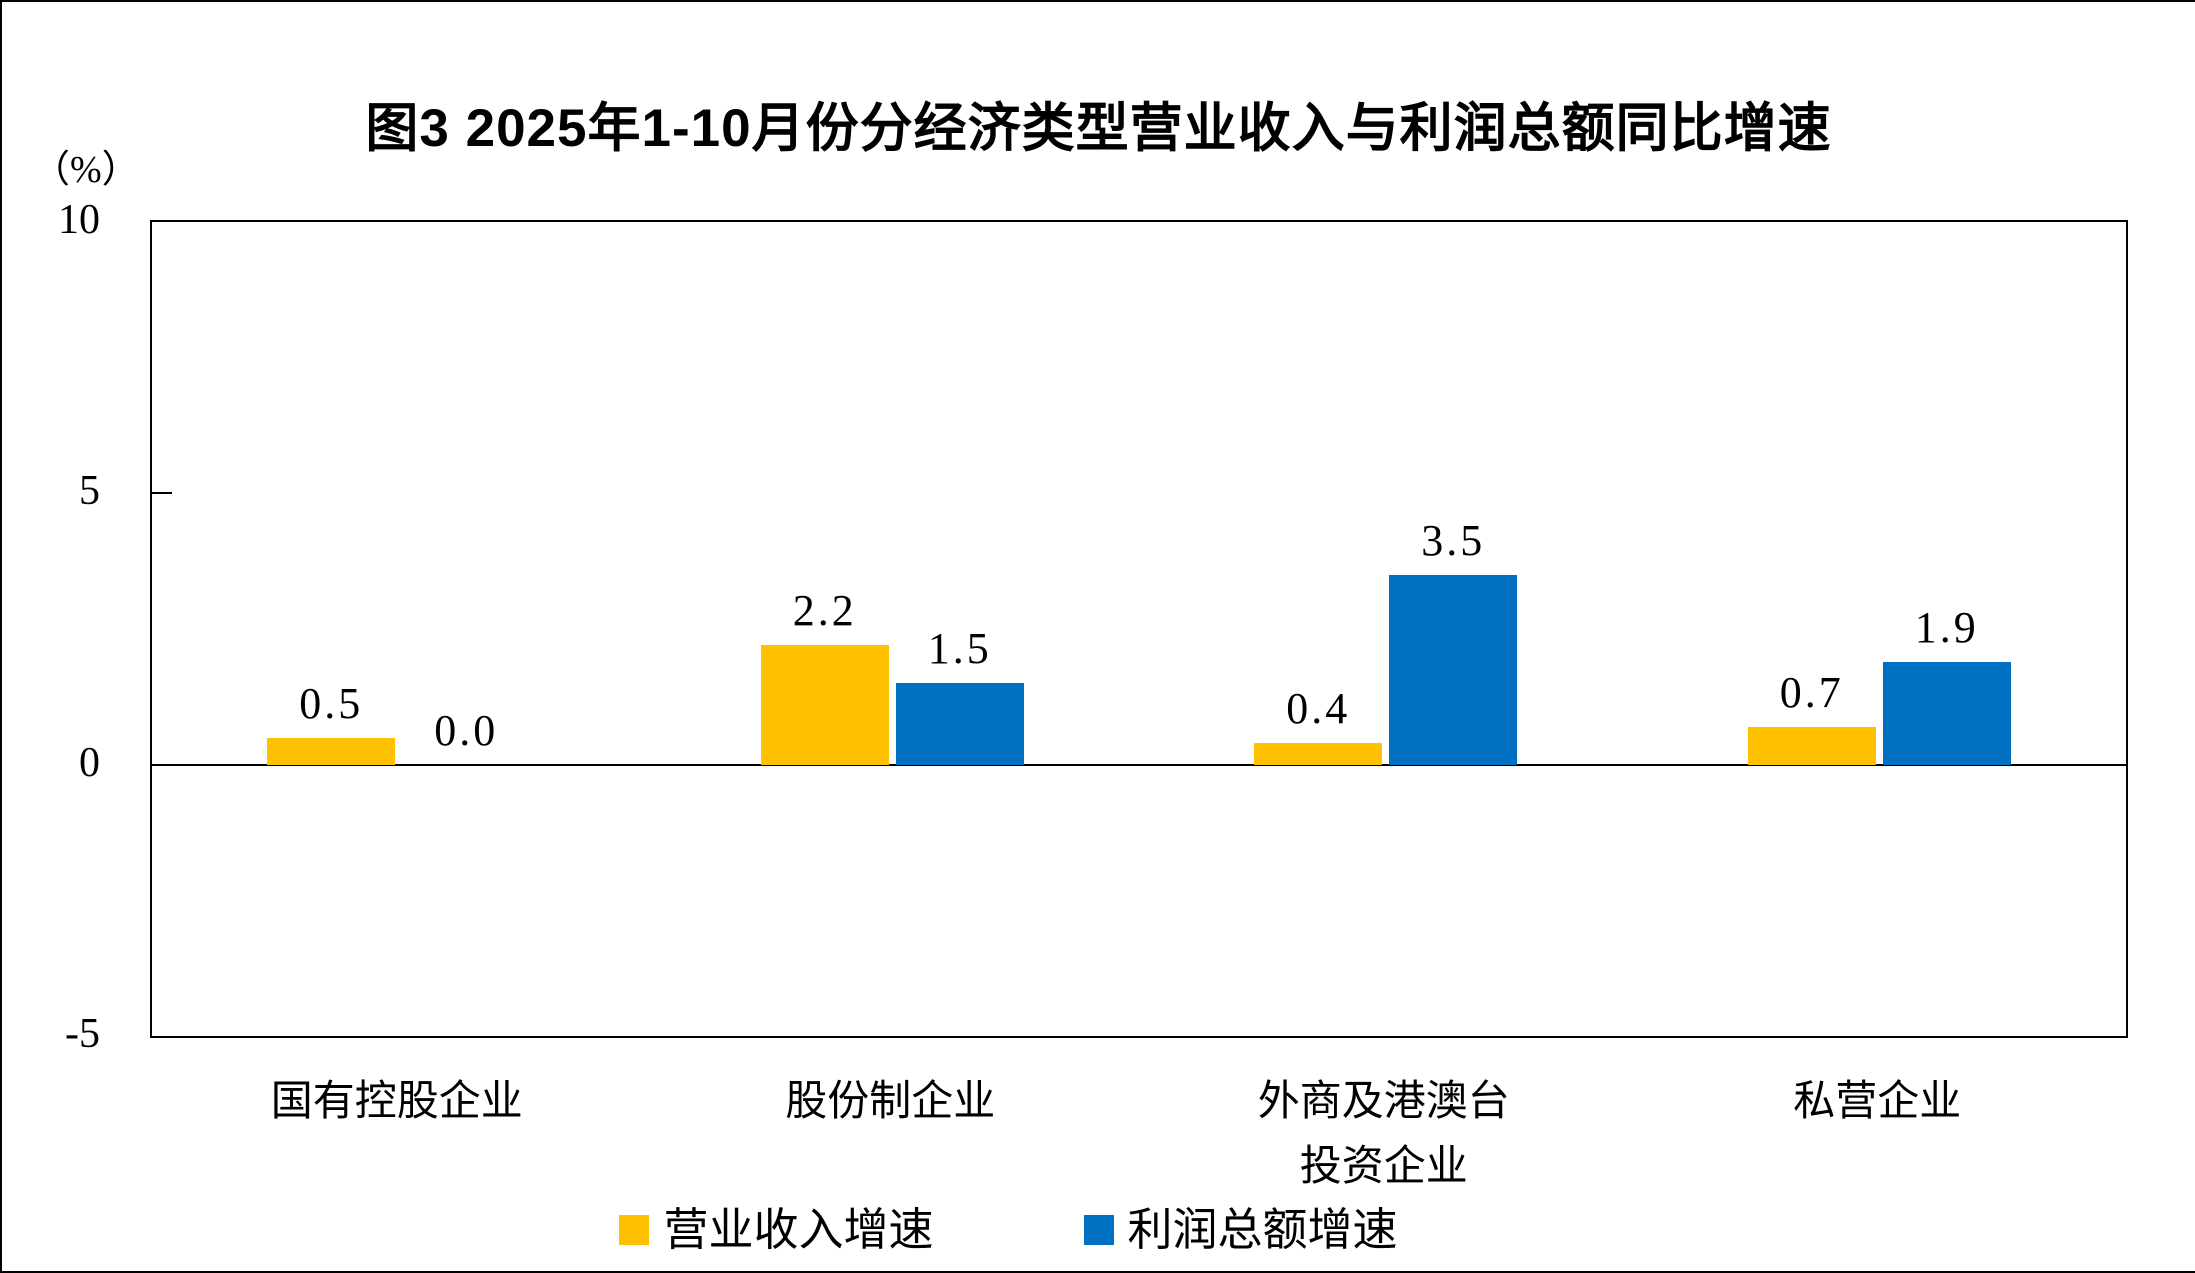 The image size is (2195, 1273). Describe the element at coordinates (824, 705) in the screenshot. I see `bar-营业收入增速-股份制企业` at that location.